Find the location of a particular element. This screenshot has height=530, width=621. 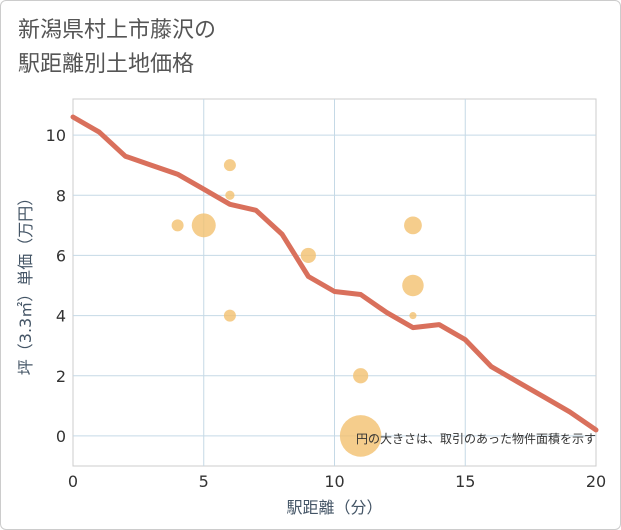

chart-title-line-2: 駅距離別土地価格 is located at coordinates (106, 64).